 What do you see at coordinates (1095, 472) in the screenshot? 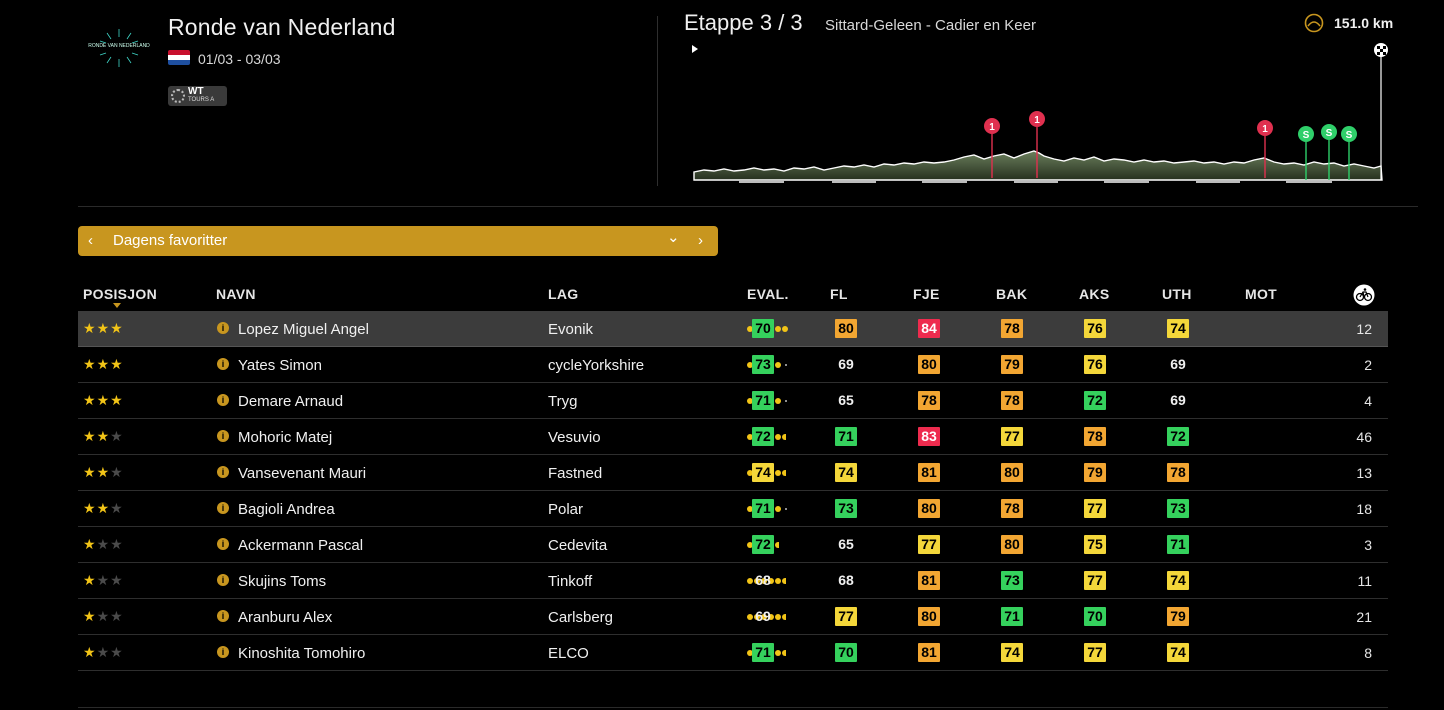
I see `stat-uth: 79` at bounding box center [1095, 472].